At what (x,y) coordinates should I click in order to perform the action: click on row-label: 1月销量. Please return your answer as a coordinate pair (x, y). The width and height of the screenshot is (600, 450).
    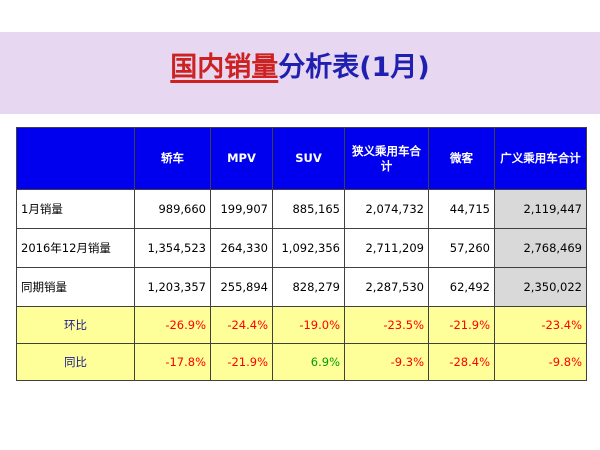
    Looking at the image, I should click on (75, 209).